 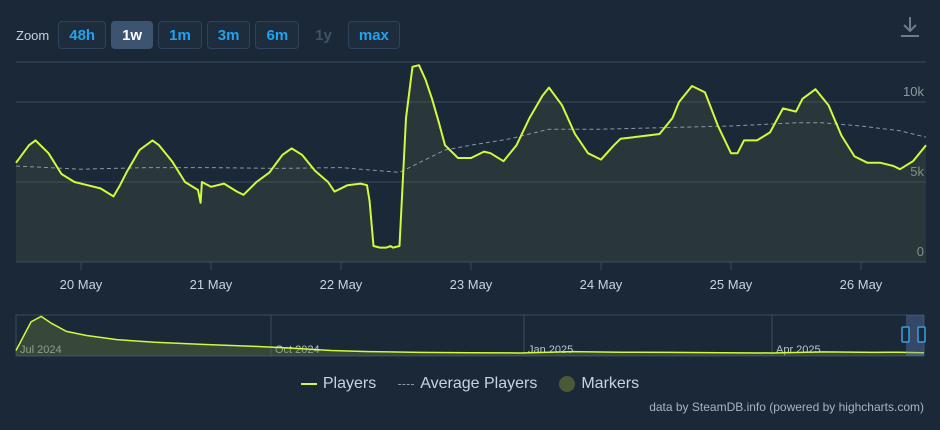 I want to click on legend-item-average: Average Players, so click(x=467, y=384).